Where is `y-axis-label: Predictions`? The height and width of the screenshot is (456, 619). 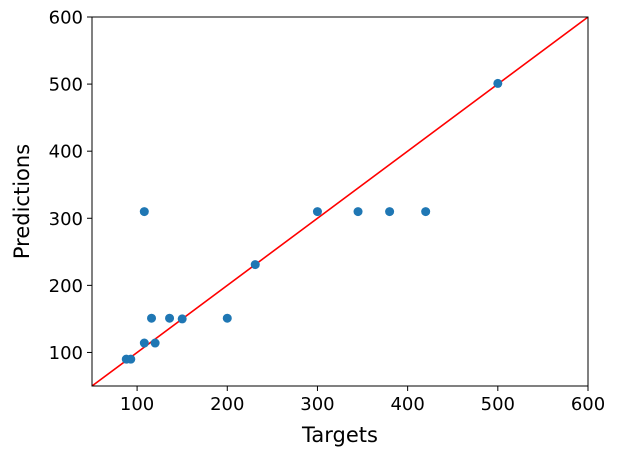 y-axis-label: Predictions is located at coordinates (22, 201).